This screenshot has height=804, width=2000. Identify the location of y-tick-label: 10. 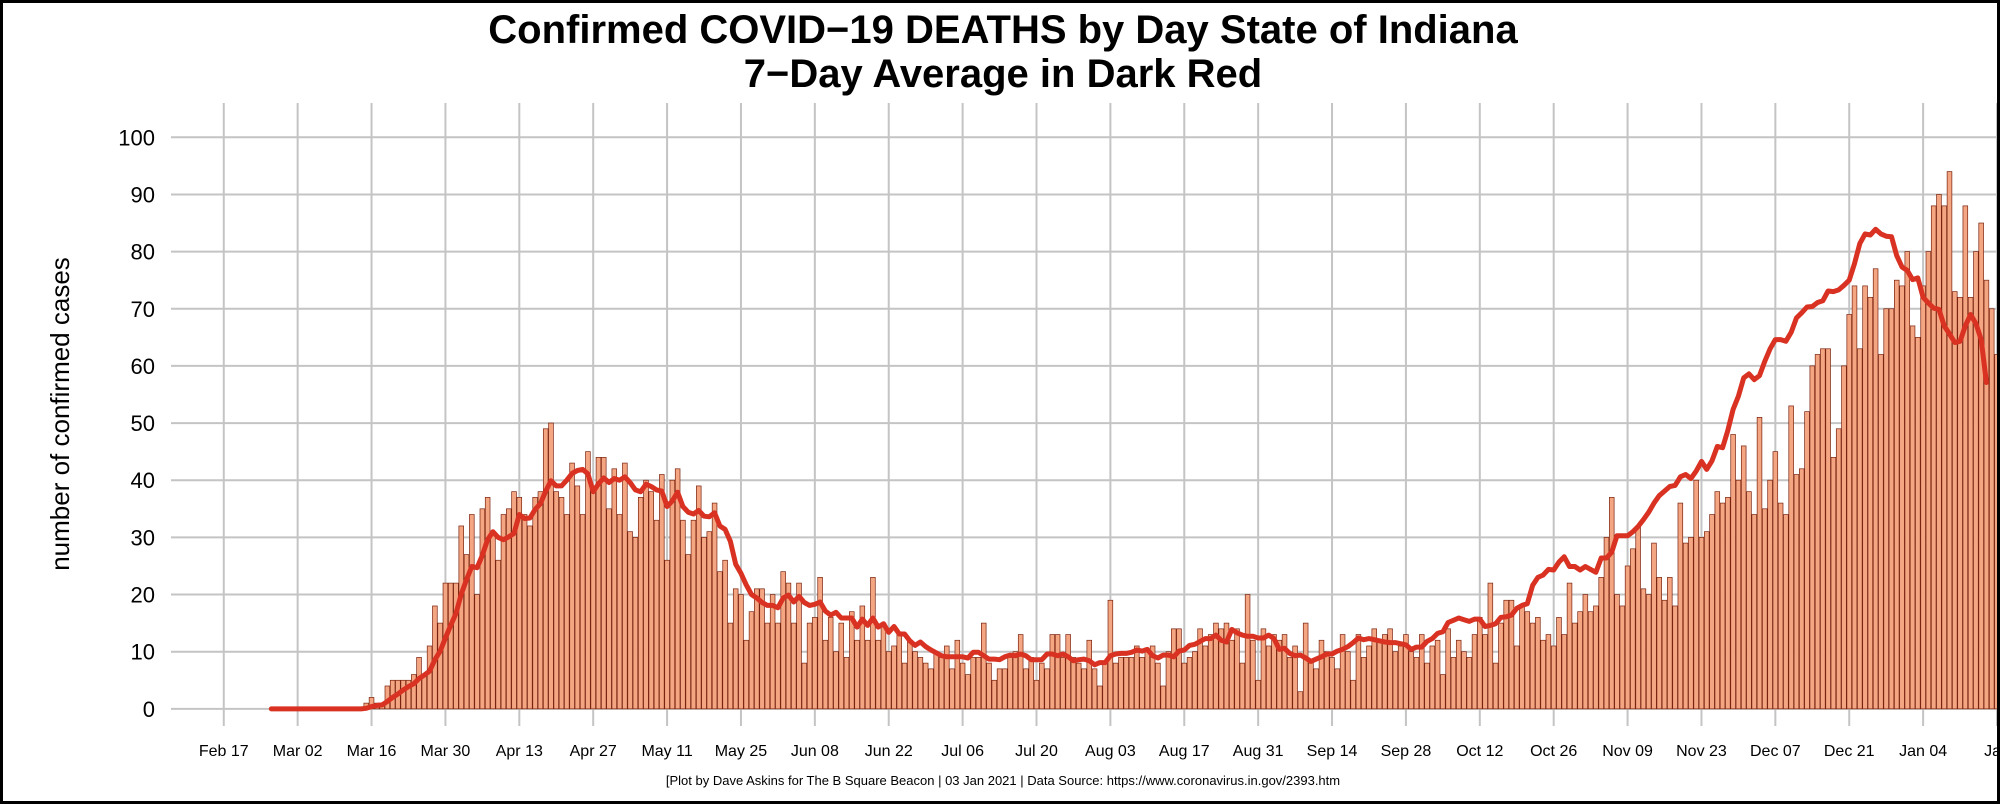
(143, 652).